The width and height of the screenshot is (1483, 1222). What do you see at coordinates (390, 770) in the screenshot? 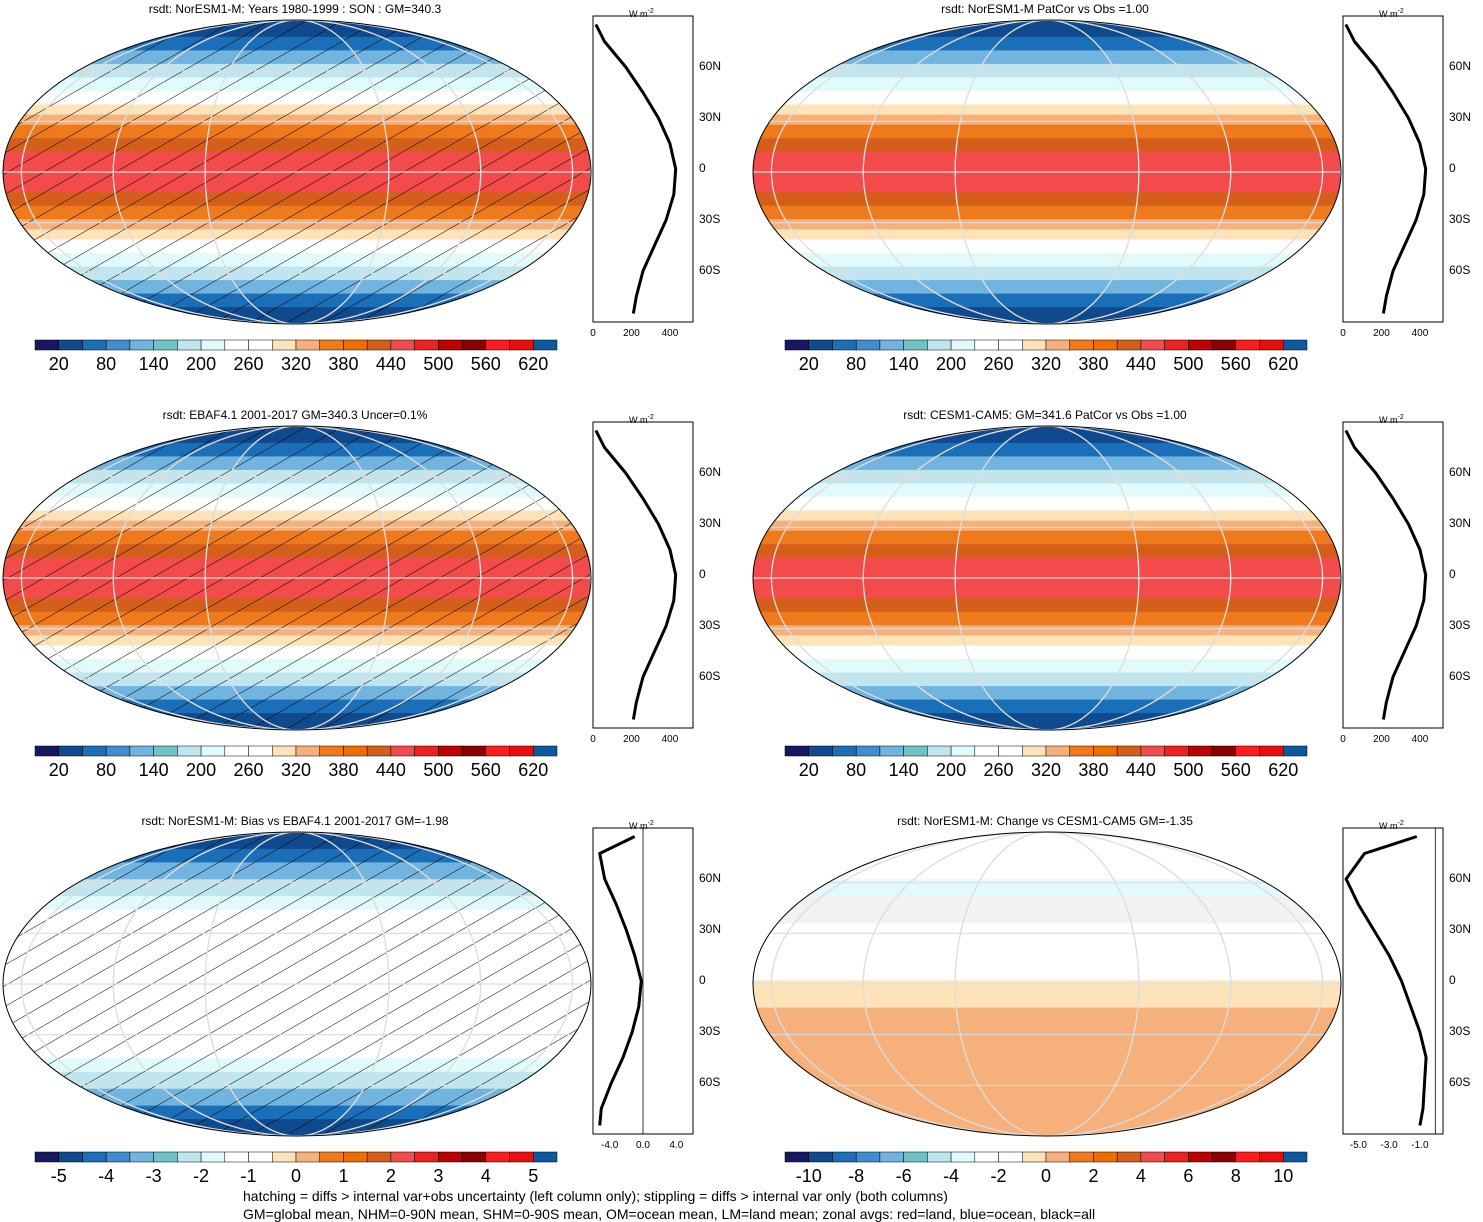
I see `colorbar-label: 440` at bounding box center [390, 770].